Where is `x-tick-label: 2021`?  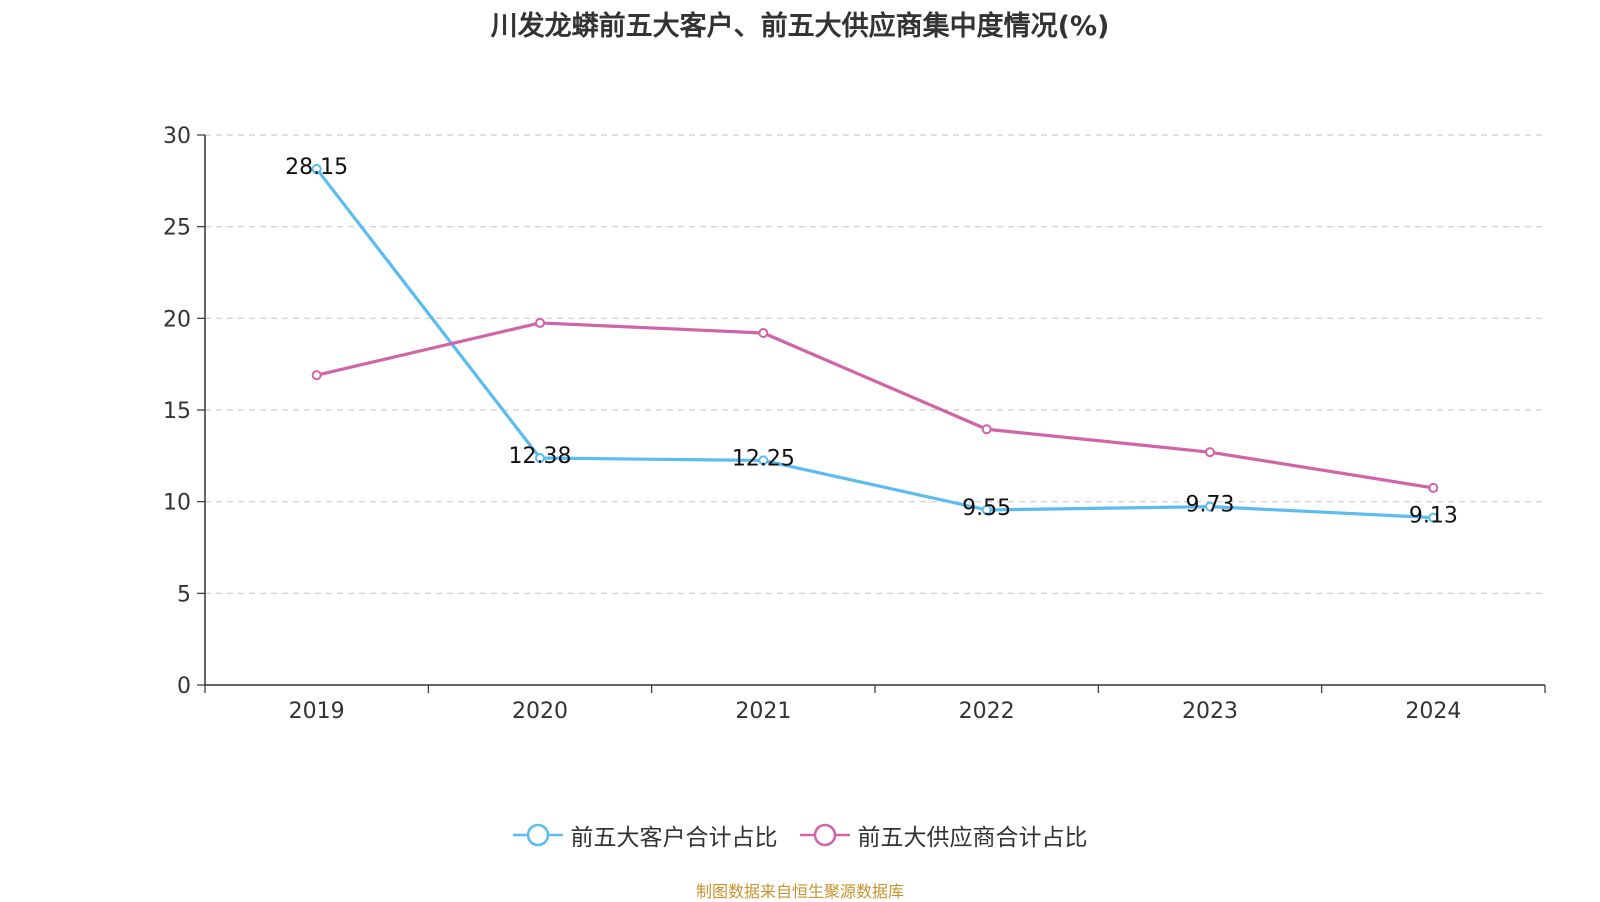
x-tick-label: 2021 is located at coordinates (763, 711).